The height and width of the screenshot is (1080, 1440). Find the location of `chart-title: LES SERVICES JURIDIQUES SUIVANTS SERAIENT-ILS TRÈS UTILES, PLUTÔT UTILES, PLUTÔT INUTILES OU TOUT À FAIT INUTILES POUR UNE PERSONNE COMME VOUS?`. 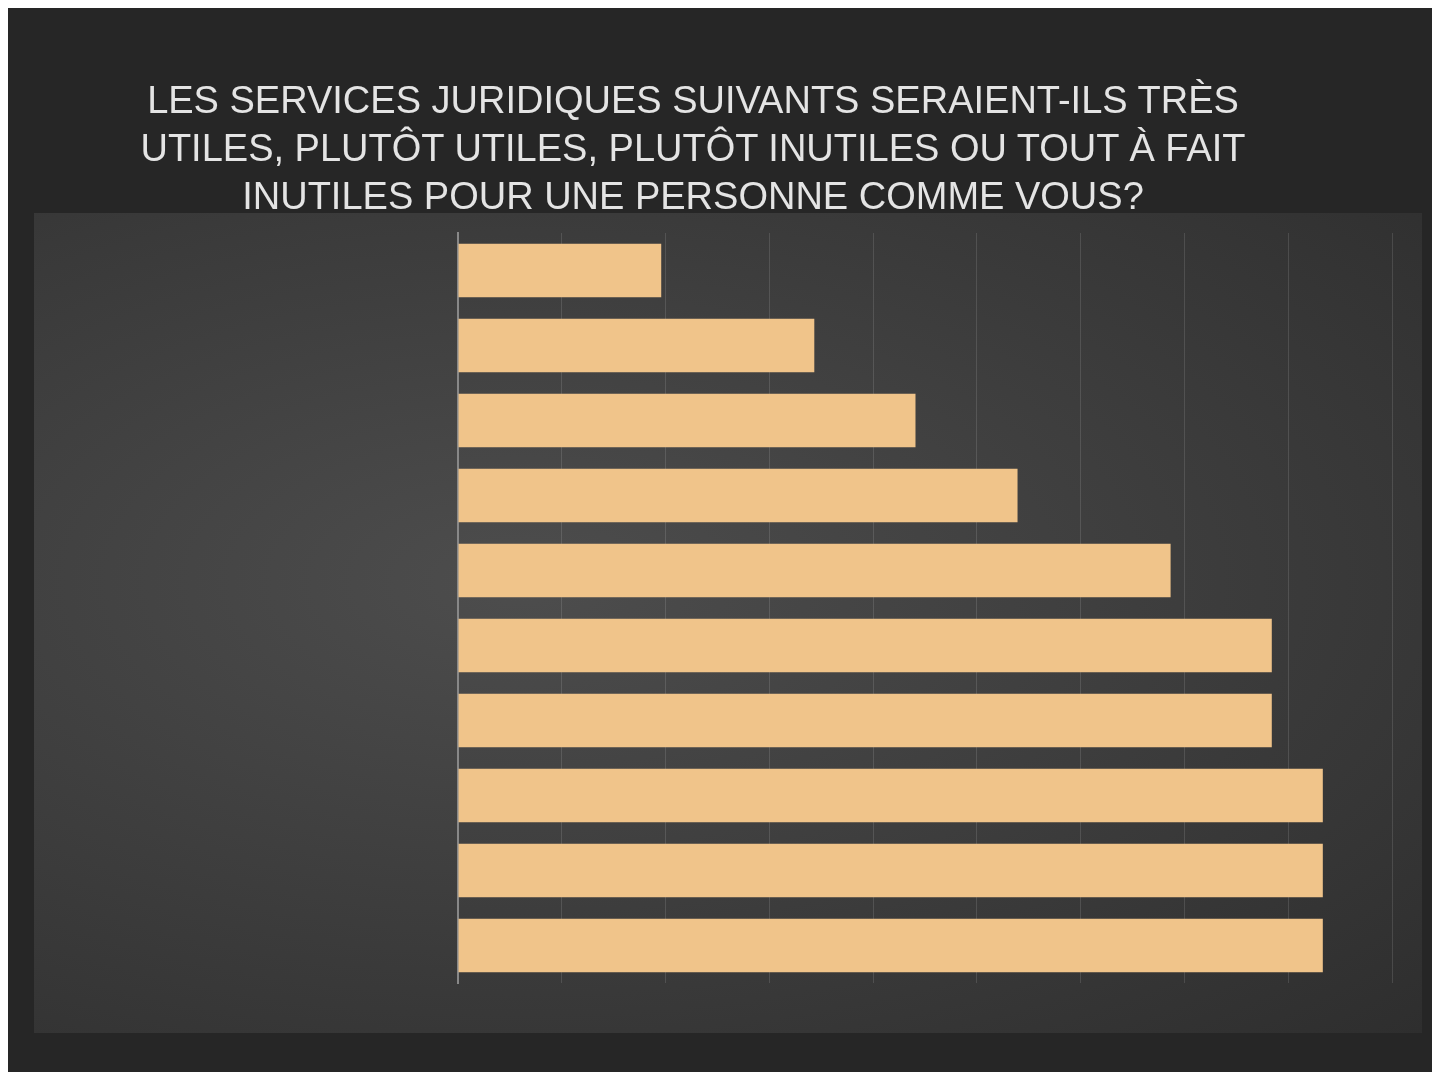

chart-title: LES SERVICES JURIDIQUES SUIVANTS SERAIENT-ILS TRÈS UTILES, PLUTÔT UTILES, PLUTÔT INUTILES OU TOUT À FAIT INUTILES POUR UNE PERSONNE COMME VOUS? is located at coordinates (693, 148).